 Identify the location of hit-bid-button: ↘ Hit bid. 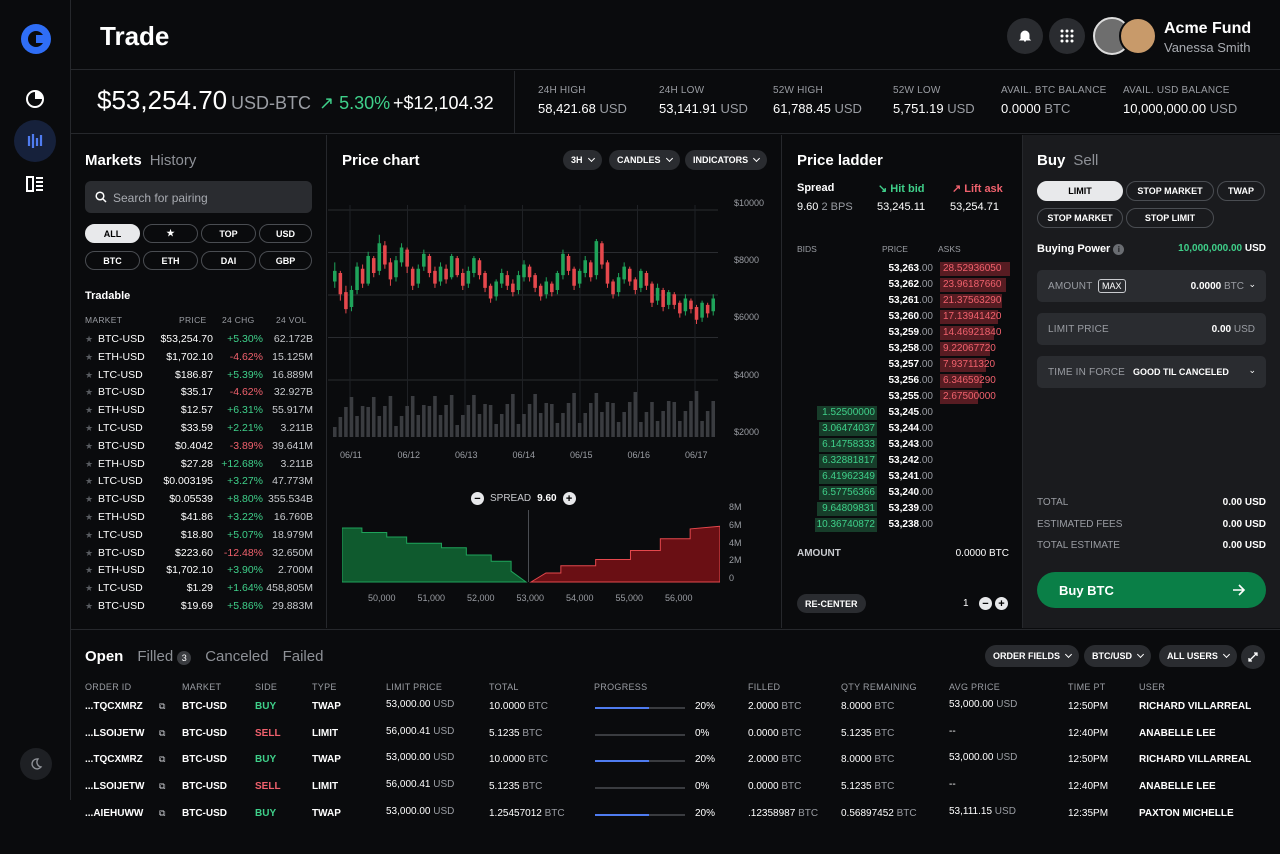
(901, 188).